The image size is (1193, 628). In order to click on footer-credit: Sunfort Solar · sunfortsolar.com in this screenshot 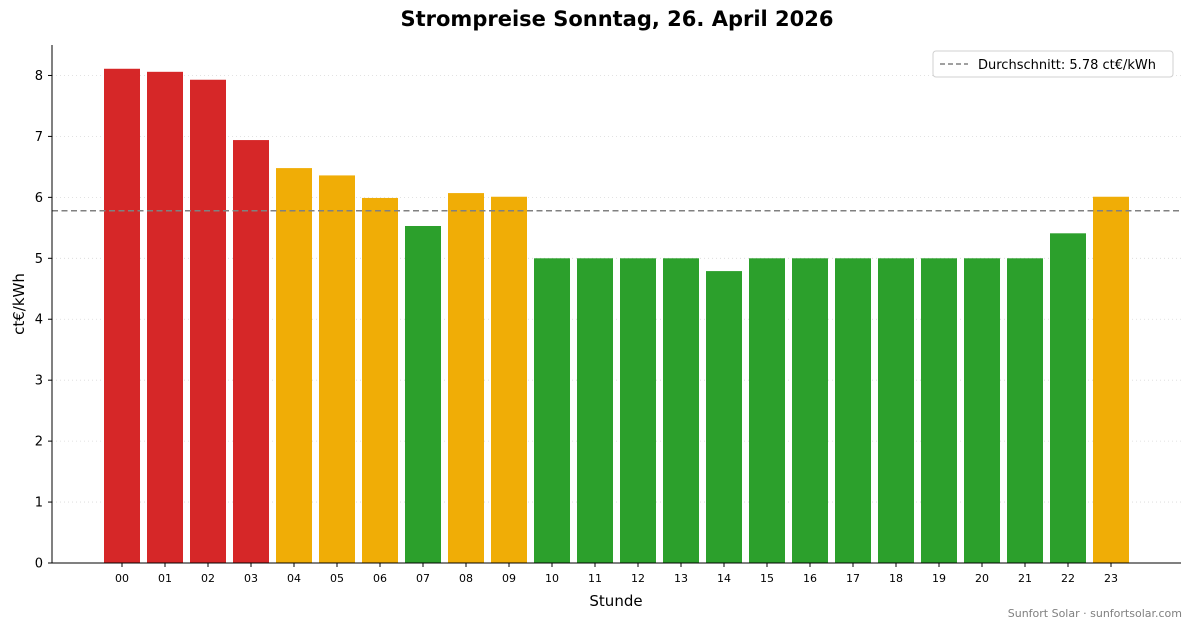, I will do `click(1095, 613)`.